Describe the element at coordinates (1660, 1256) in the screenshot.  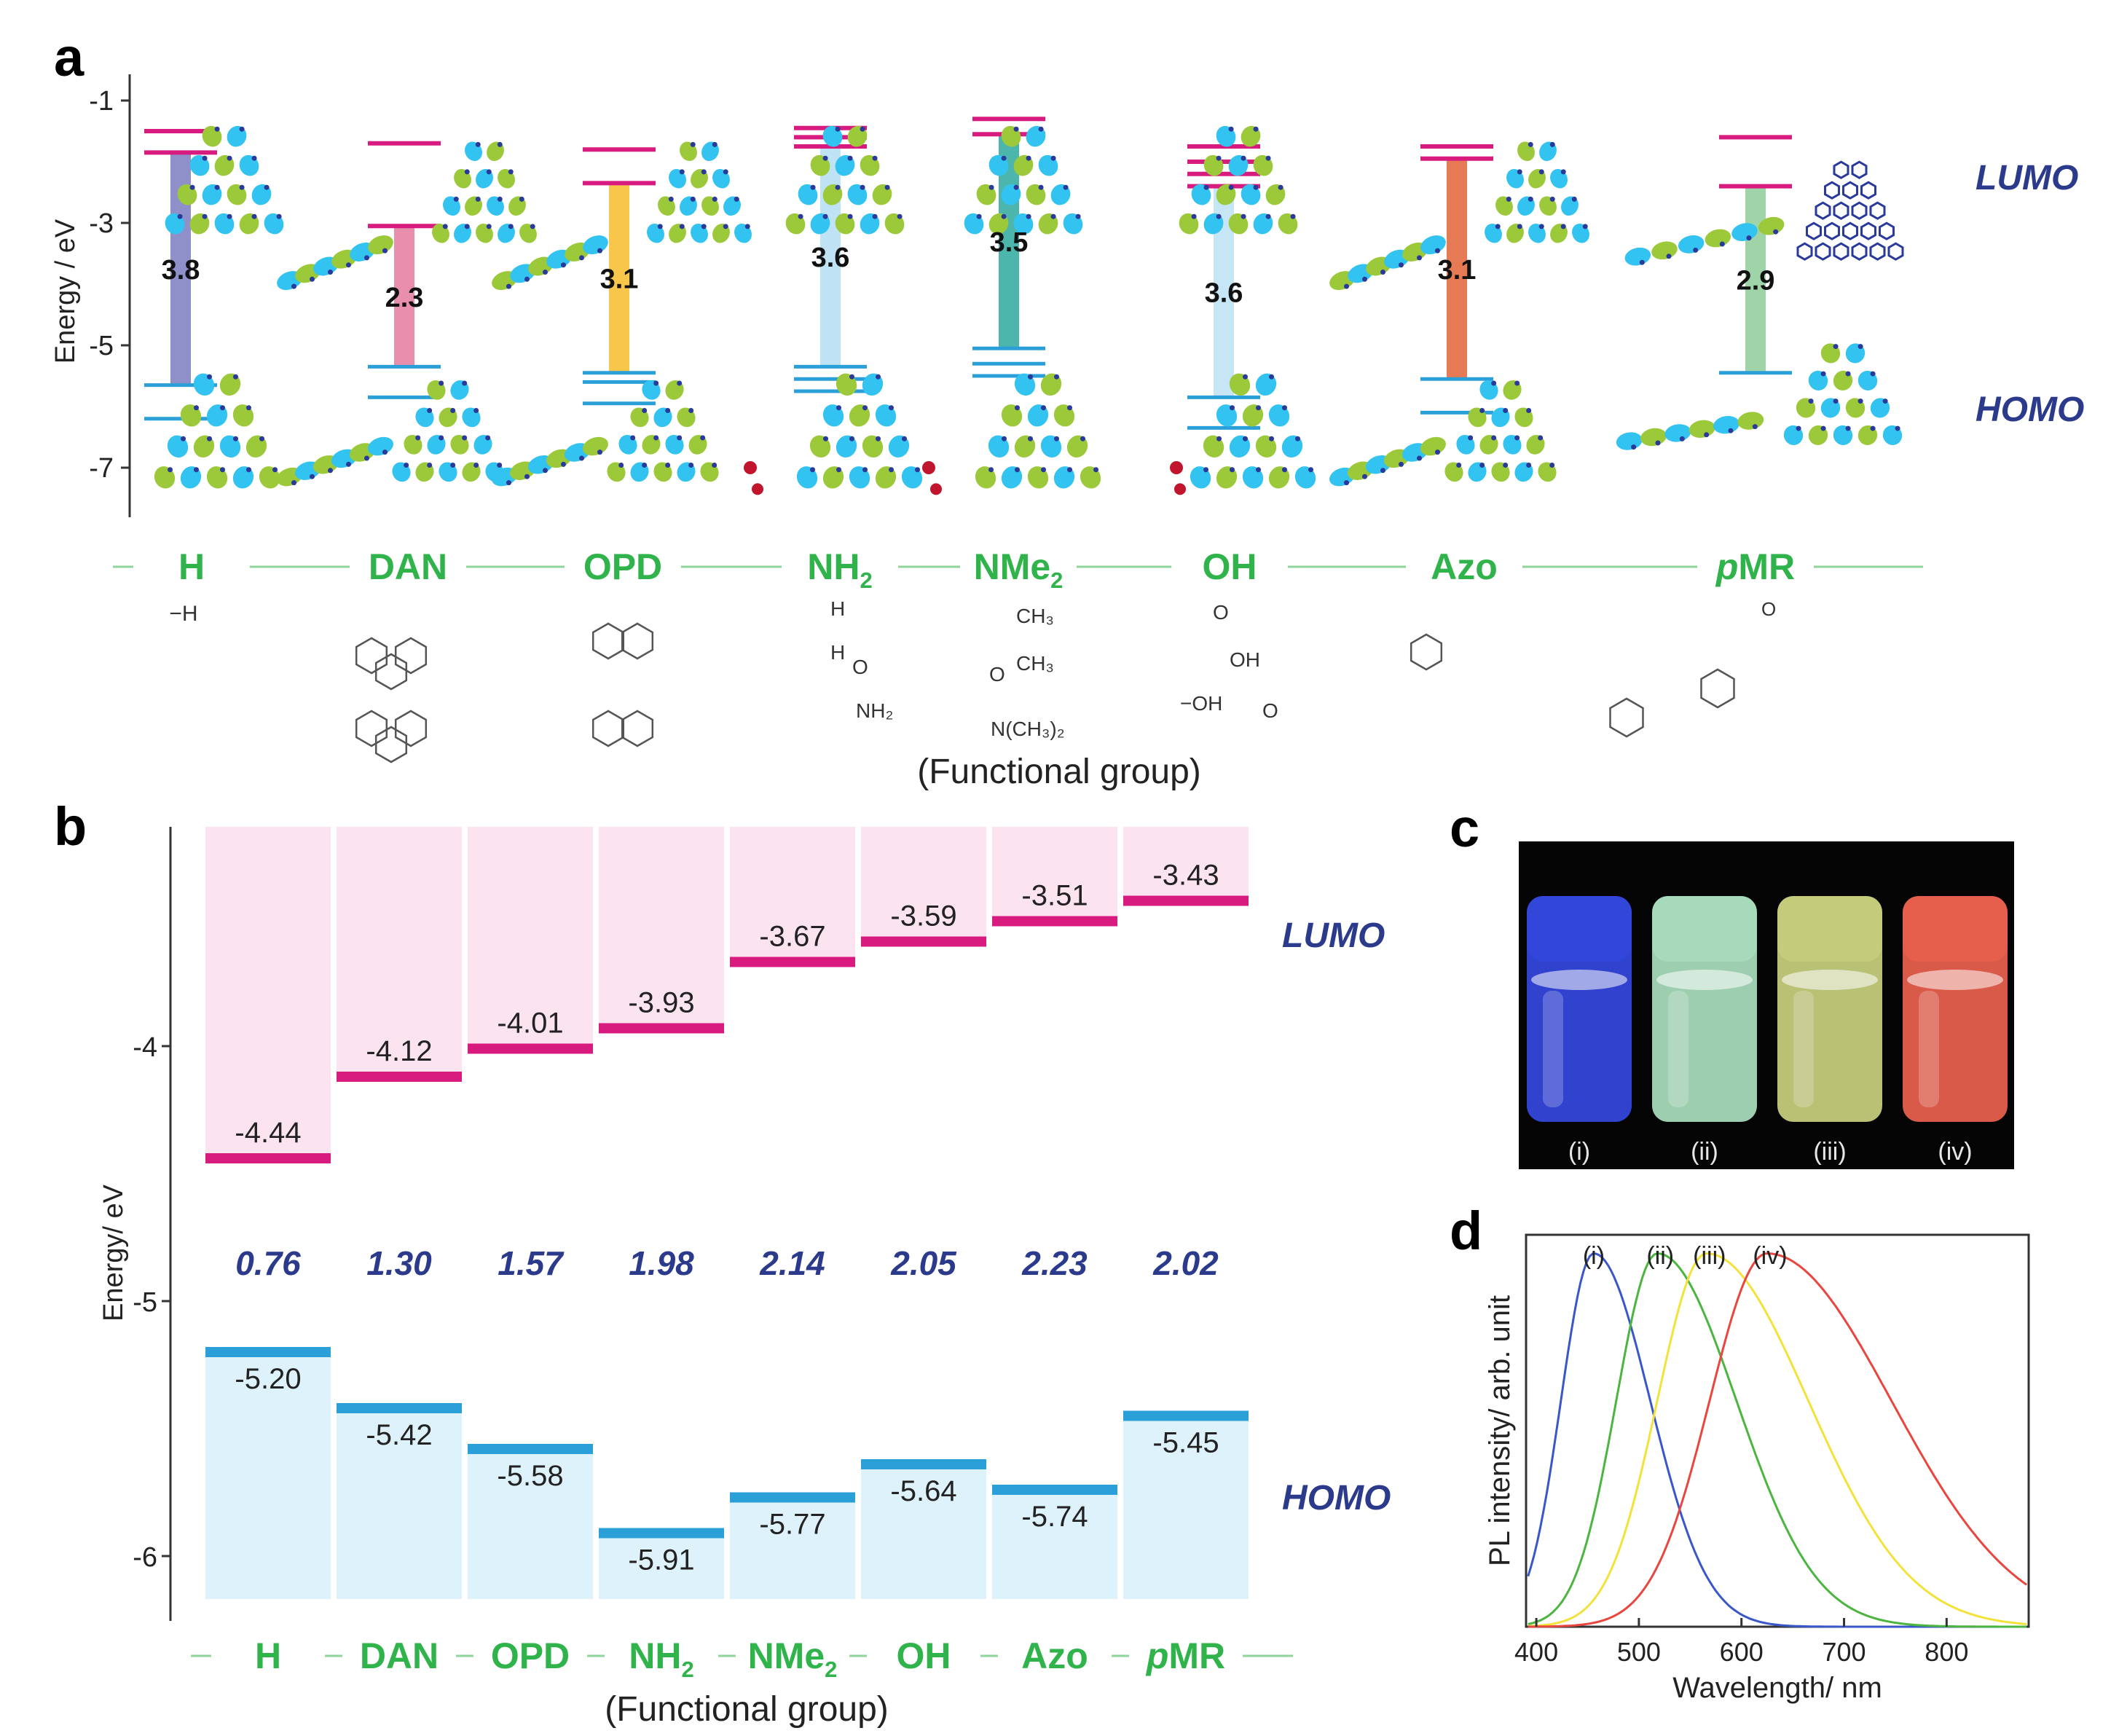
I see `curve-label: (ii)` at that location.